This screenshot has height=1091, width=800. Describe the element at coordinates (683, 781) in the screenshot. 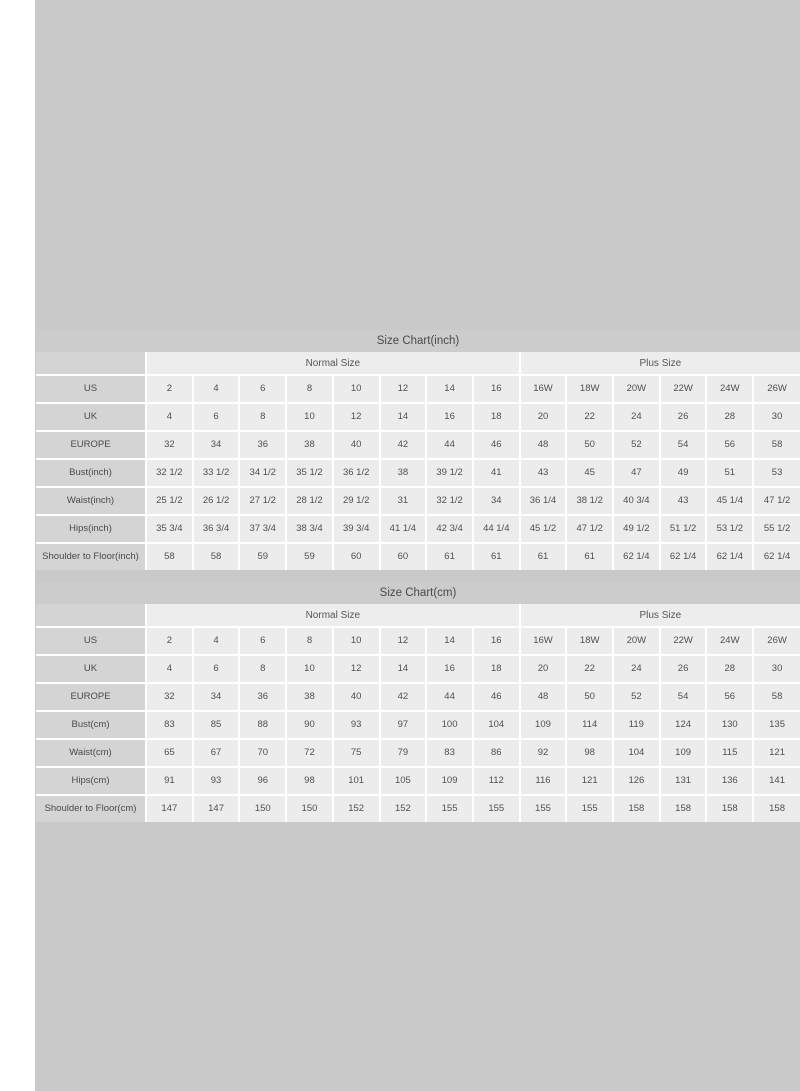

I see `table-cell: 131` at that location.